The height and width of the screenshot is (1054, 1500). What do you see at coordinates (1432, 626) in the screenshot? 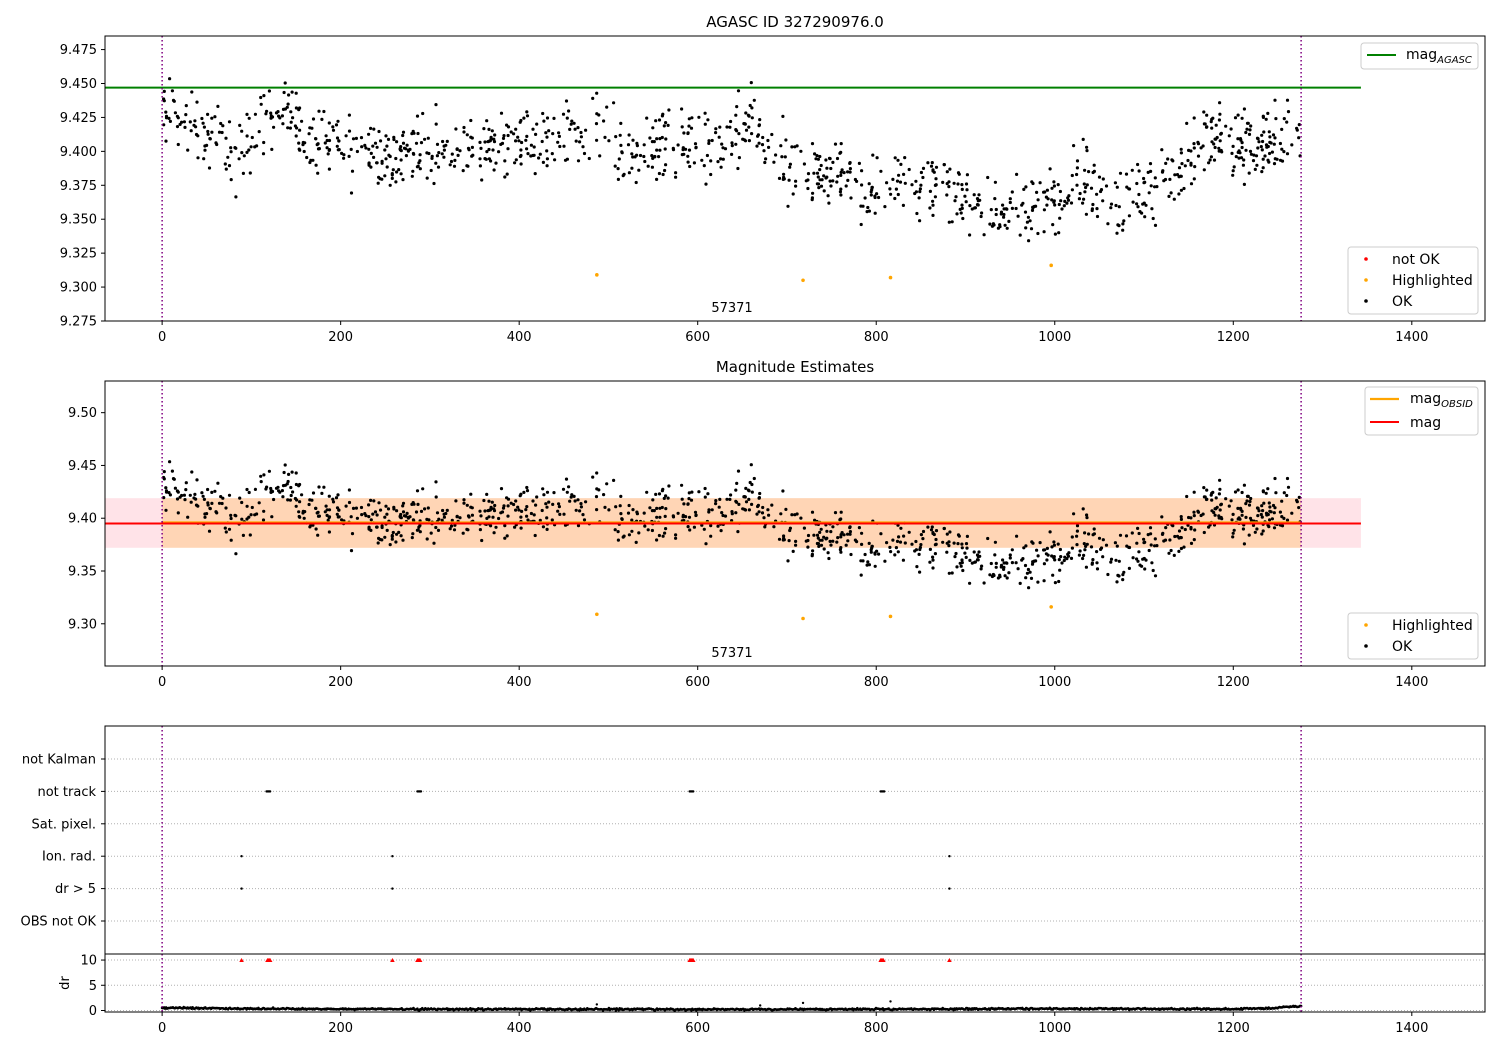
I see `legend-highlighted: Highlighted` at bounding box center [1432, 626].